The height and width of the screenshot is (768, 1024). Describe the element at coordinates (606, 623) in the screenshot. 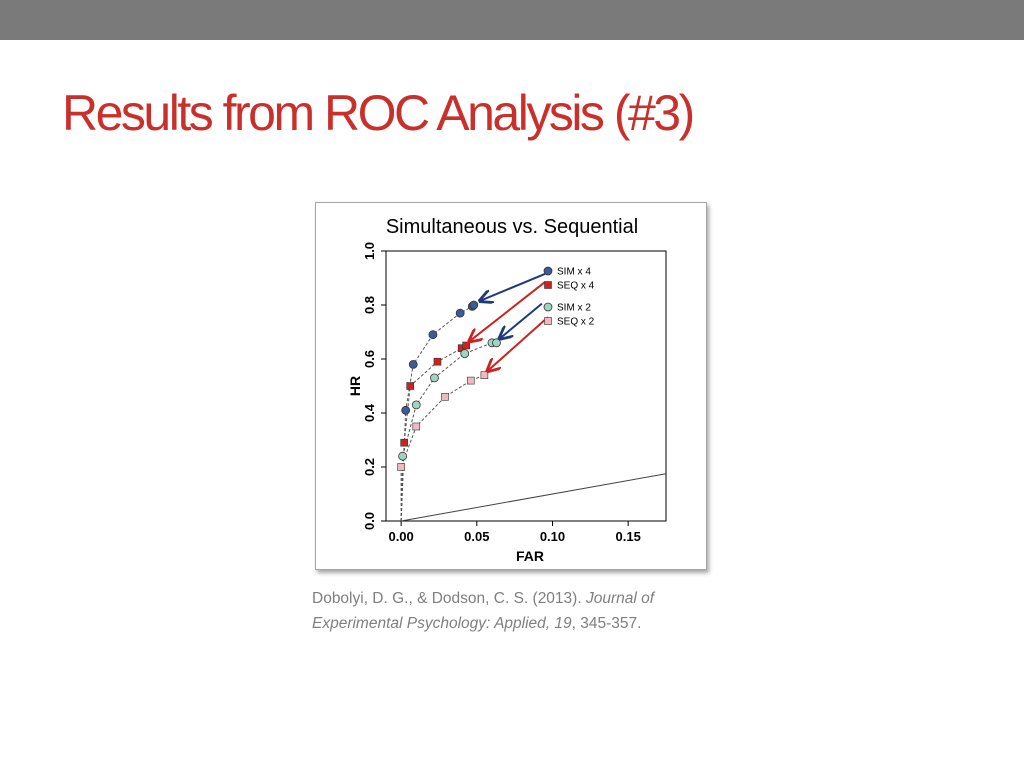

I see `citation-pages: , 345-357.` at that location.